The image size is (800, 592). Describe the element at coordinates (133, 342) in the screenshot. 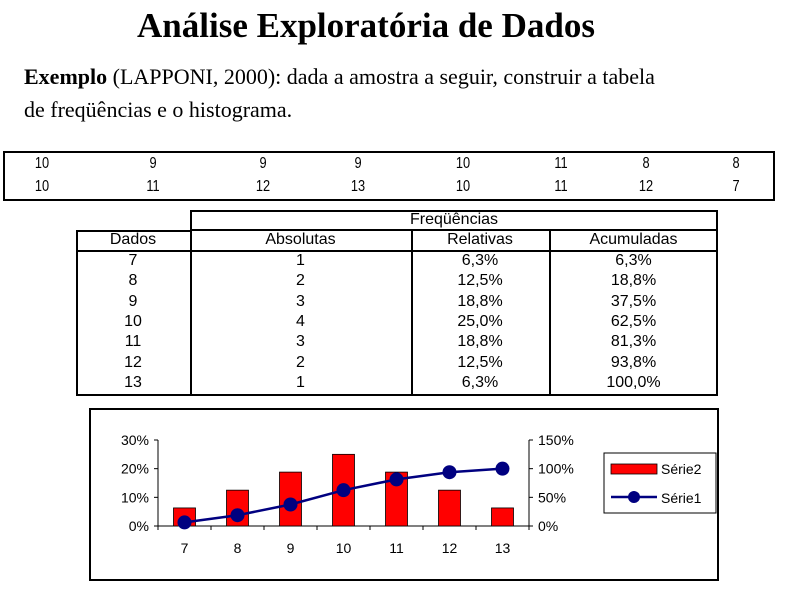

I see `table-cell: 11` at that location.